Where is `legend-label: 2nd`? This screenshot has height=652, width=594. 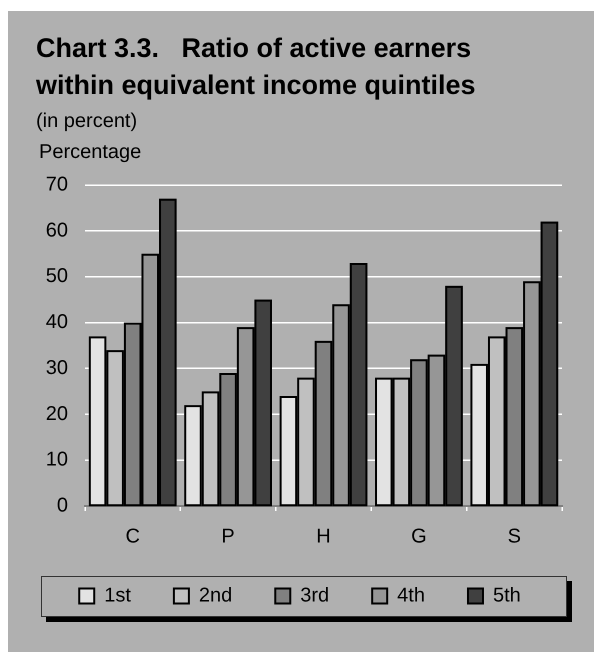
legend-label: 2nd is located at coordinates (215, 595).